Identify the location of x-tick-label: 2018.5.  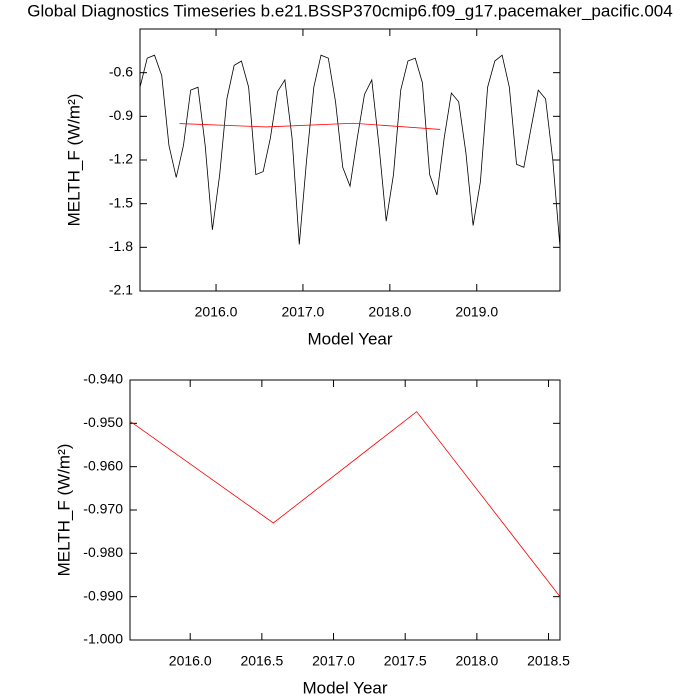
(548, 661).